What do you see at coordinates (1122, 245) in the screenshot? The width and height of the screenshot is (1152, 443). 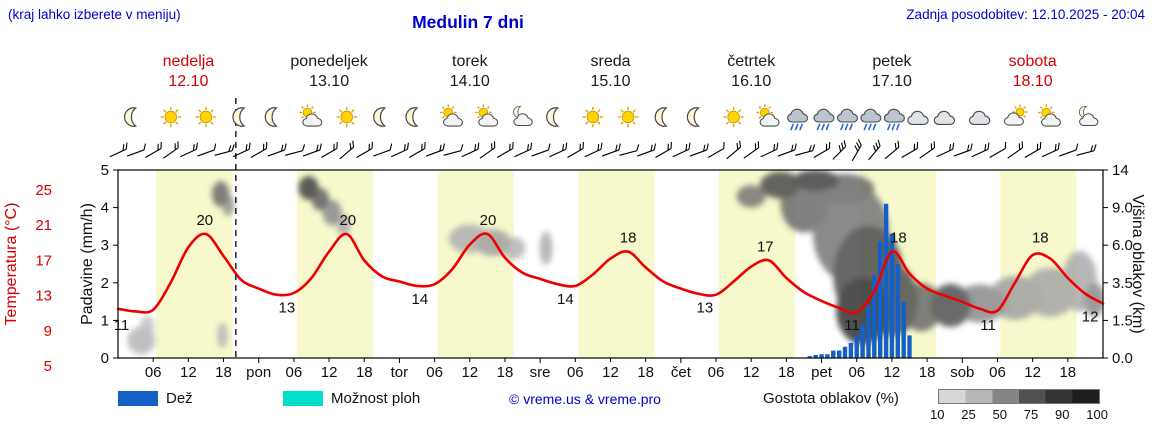 I see `svg-text: 6.0` at bounding box center [1122, 245].